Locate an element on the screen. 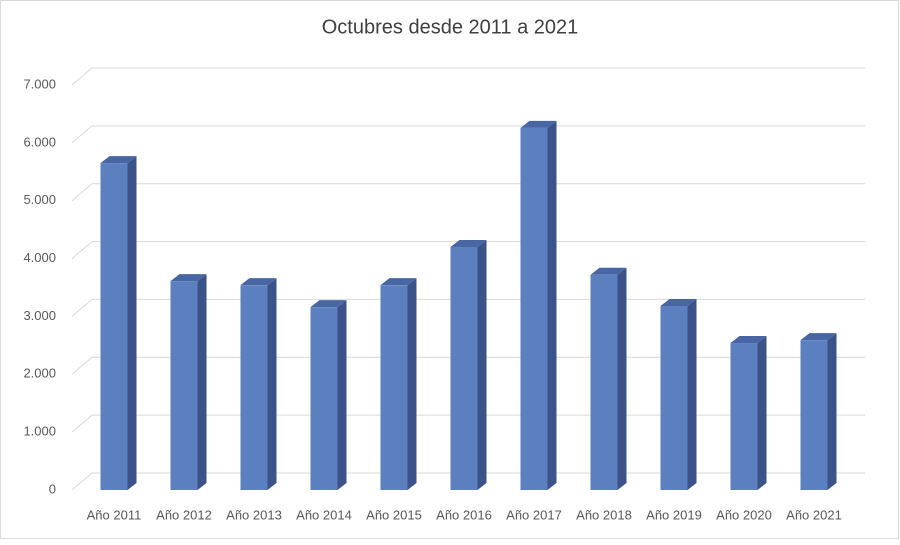 The height and width of the screenshot is (545, 900). y-tick-label: 0 is located at coordinates (52, 488).